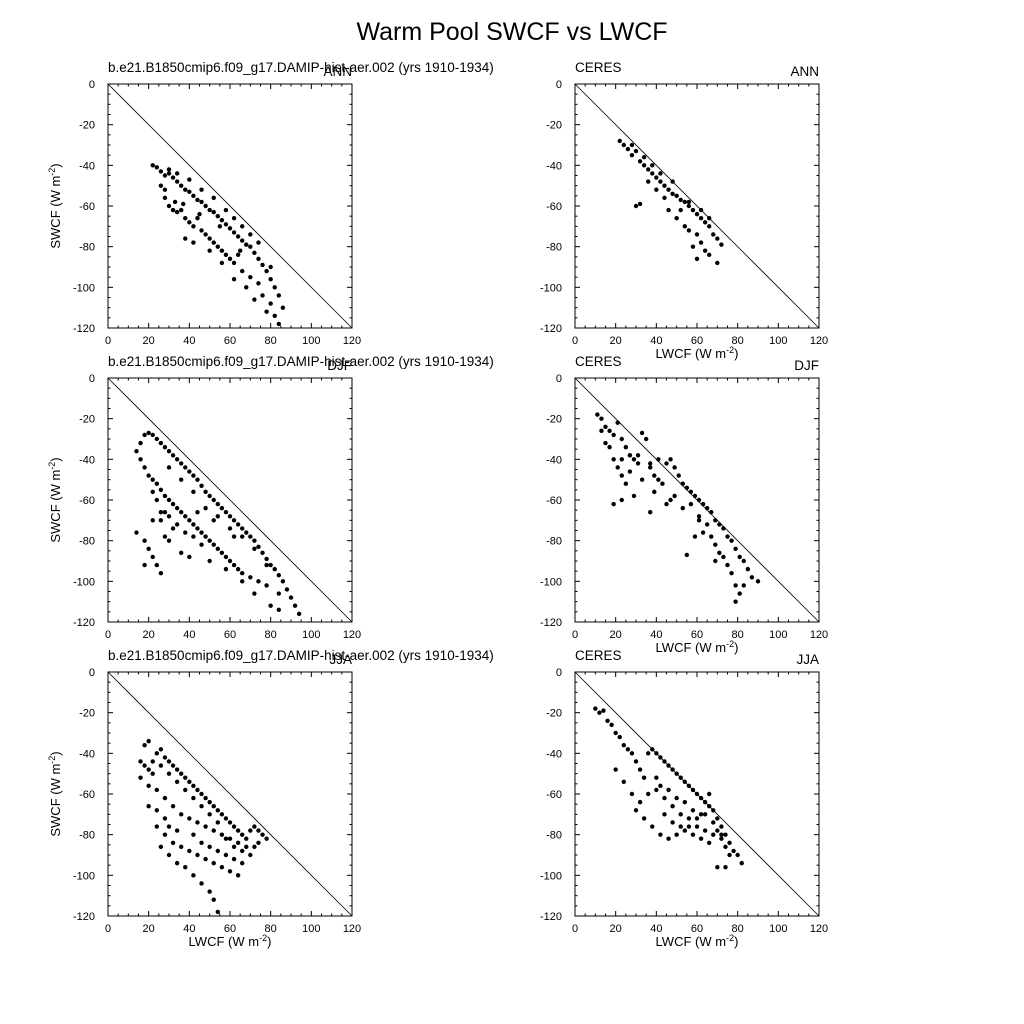 This screenshot has width=1024, height=1024. I want to click on panel-right-title: JJA, so click(340, 659).